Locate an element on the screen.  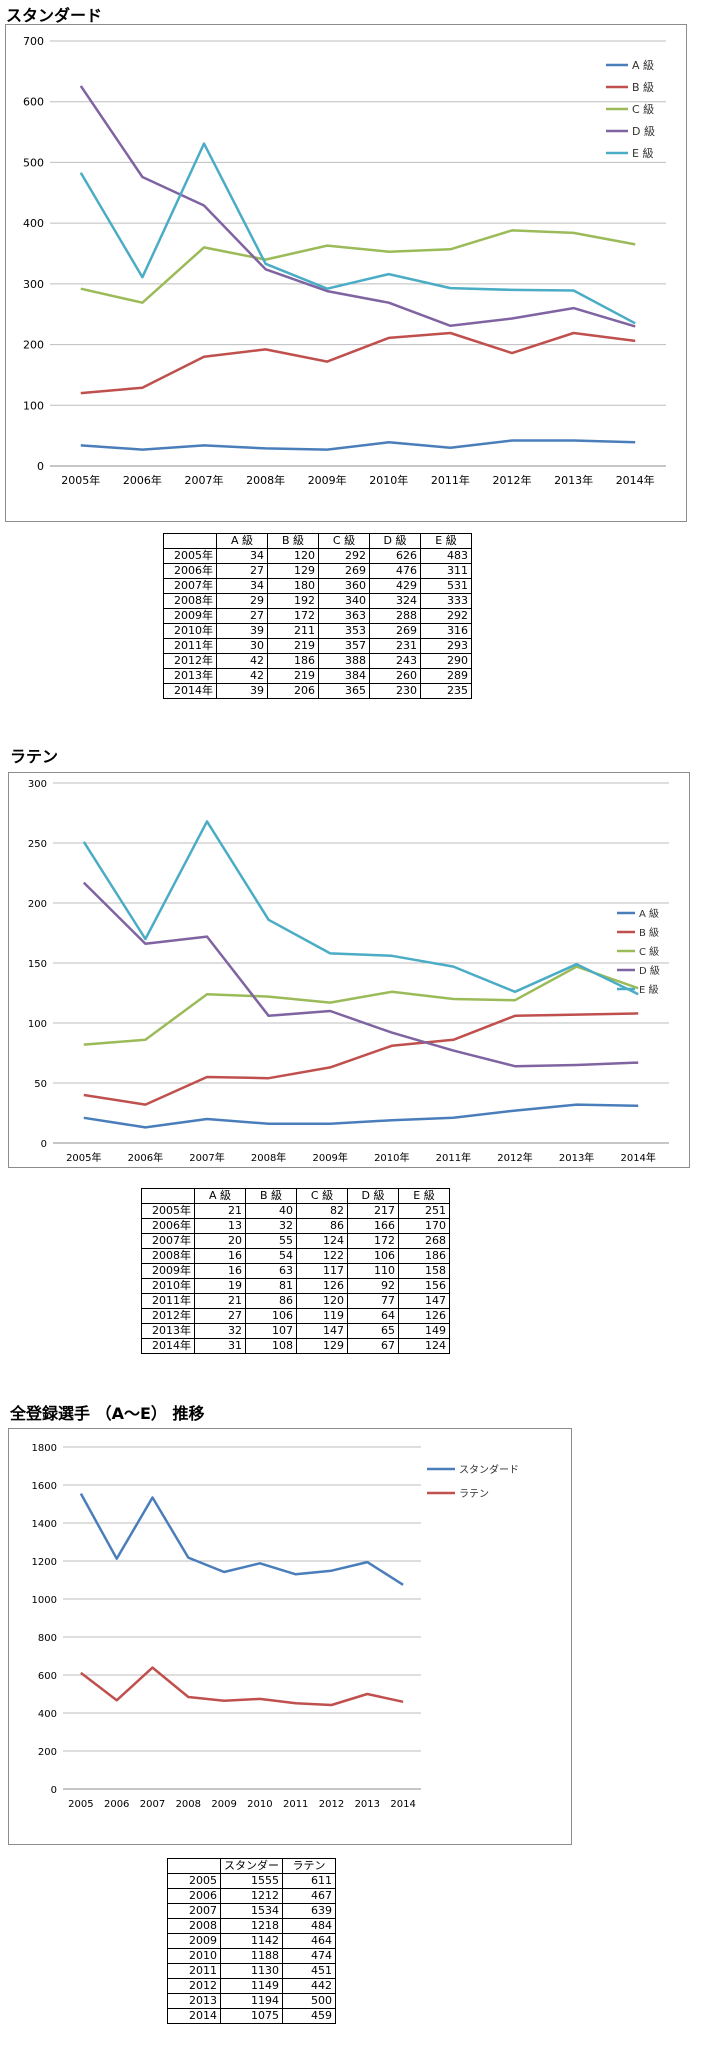
table-row: 2010年 39 211 353 269 316 is located at coordinates (317, 631).